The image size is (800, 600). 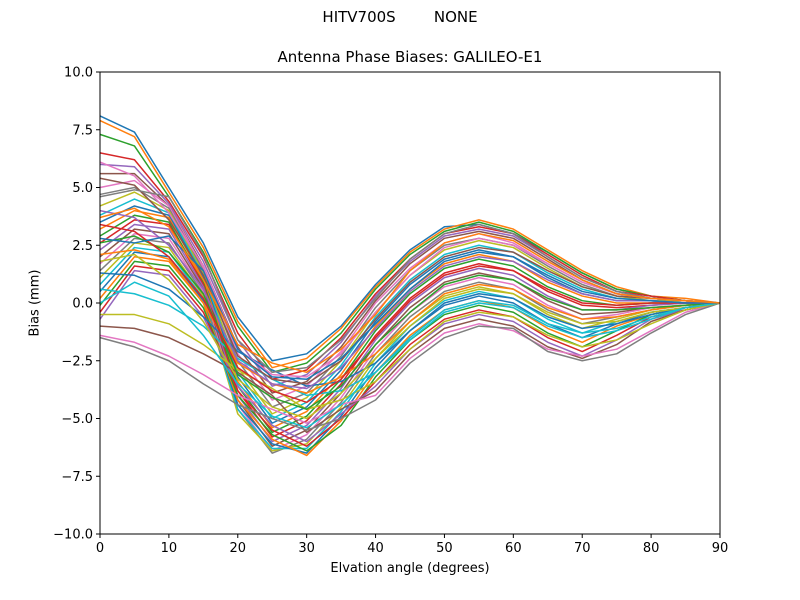 I want to click on x-tick-label: 90, so click(x=720, y=548).